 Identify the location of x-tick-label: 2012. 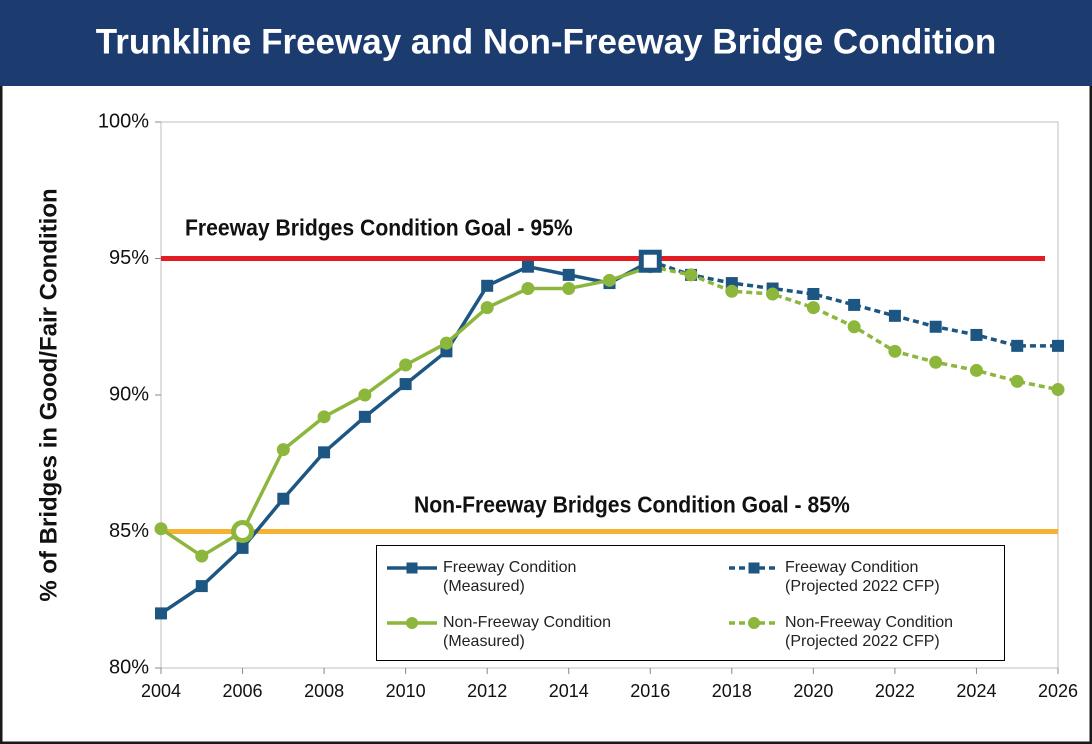
(487, 691).